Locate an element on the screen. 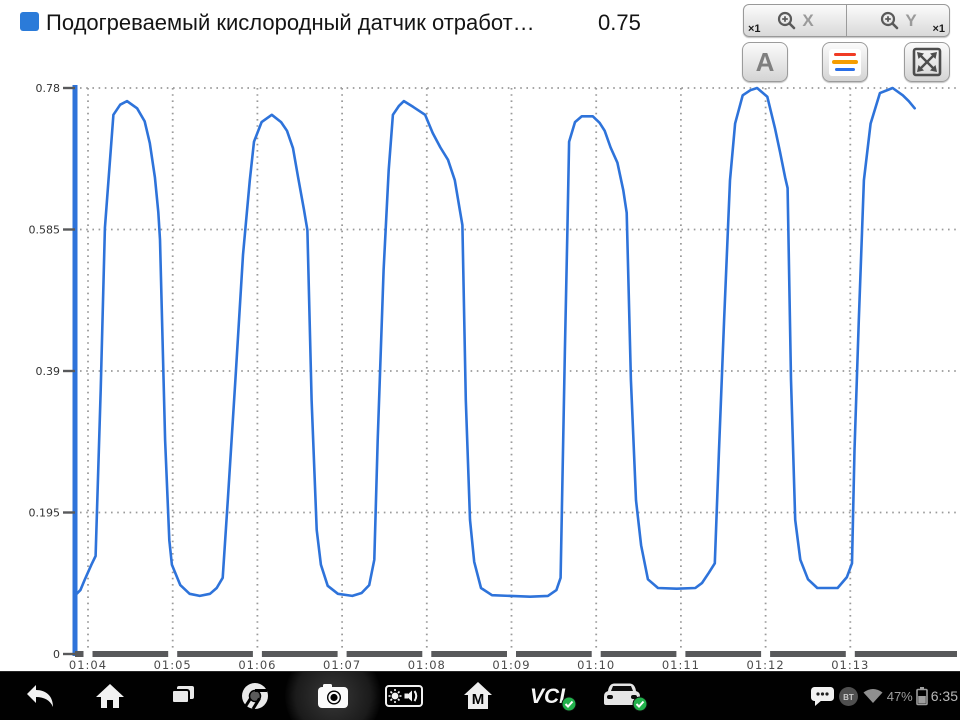  vehicle-status-button is located at coordinates (626, 696).